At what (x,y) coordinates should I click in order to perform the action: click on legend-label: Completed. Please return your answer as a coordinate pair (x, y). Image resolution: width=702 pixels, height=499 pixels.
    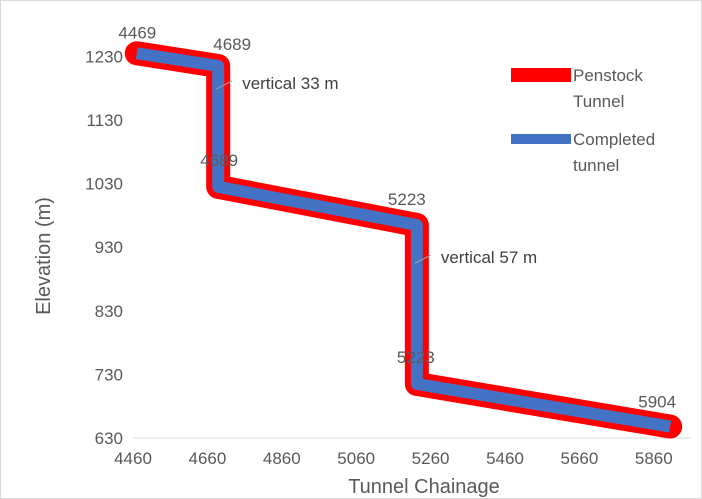
    Looking at the image, I should click on (614, 139).